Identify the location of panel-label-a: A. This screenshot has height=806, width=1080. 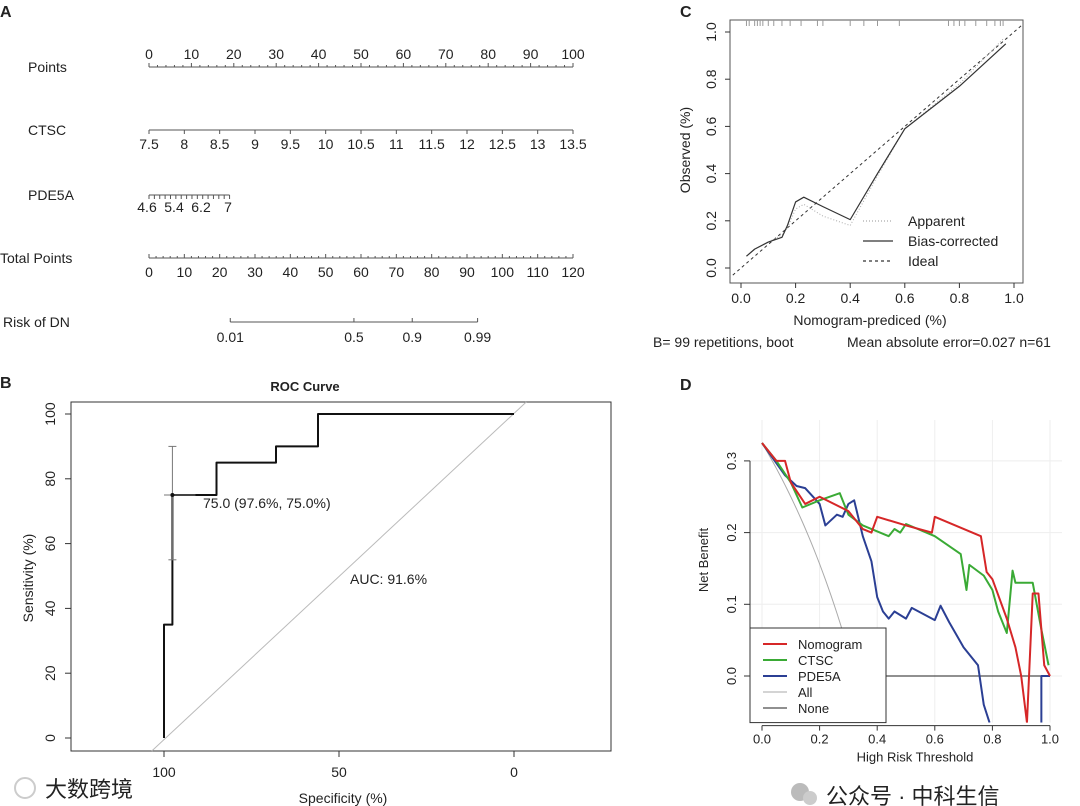
(6, 12).